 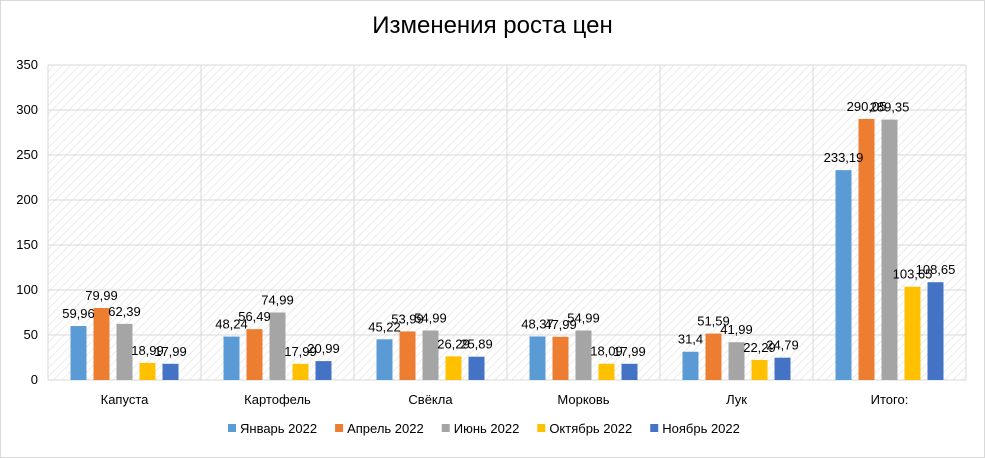 What do you see at coordinates (407, 318) in the screenshot?
I see `data-label: 53,99` at bounding box center [407, 318].